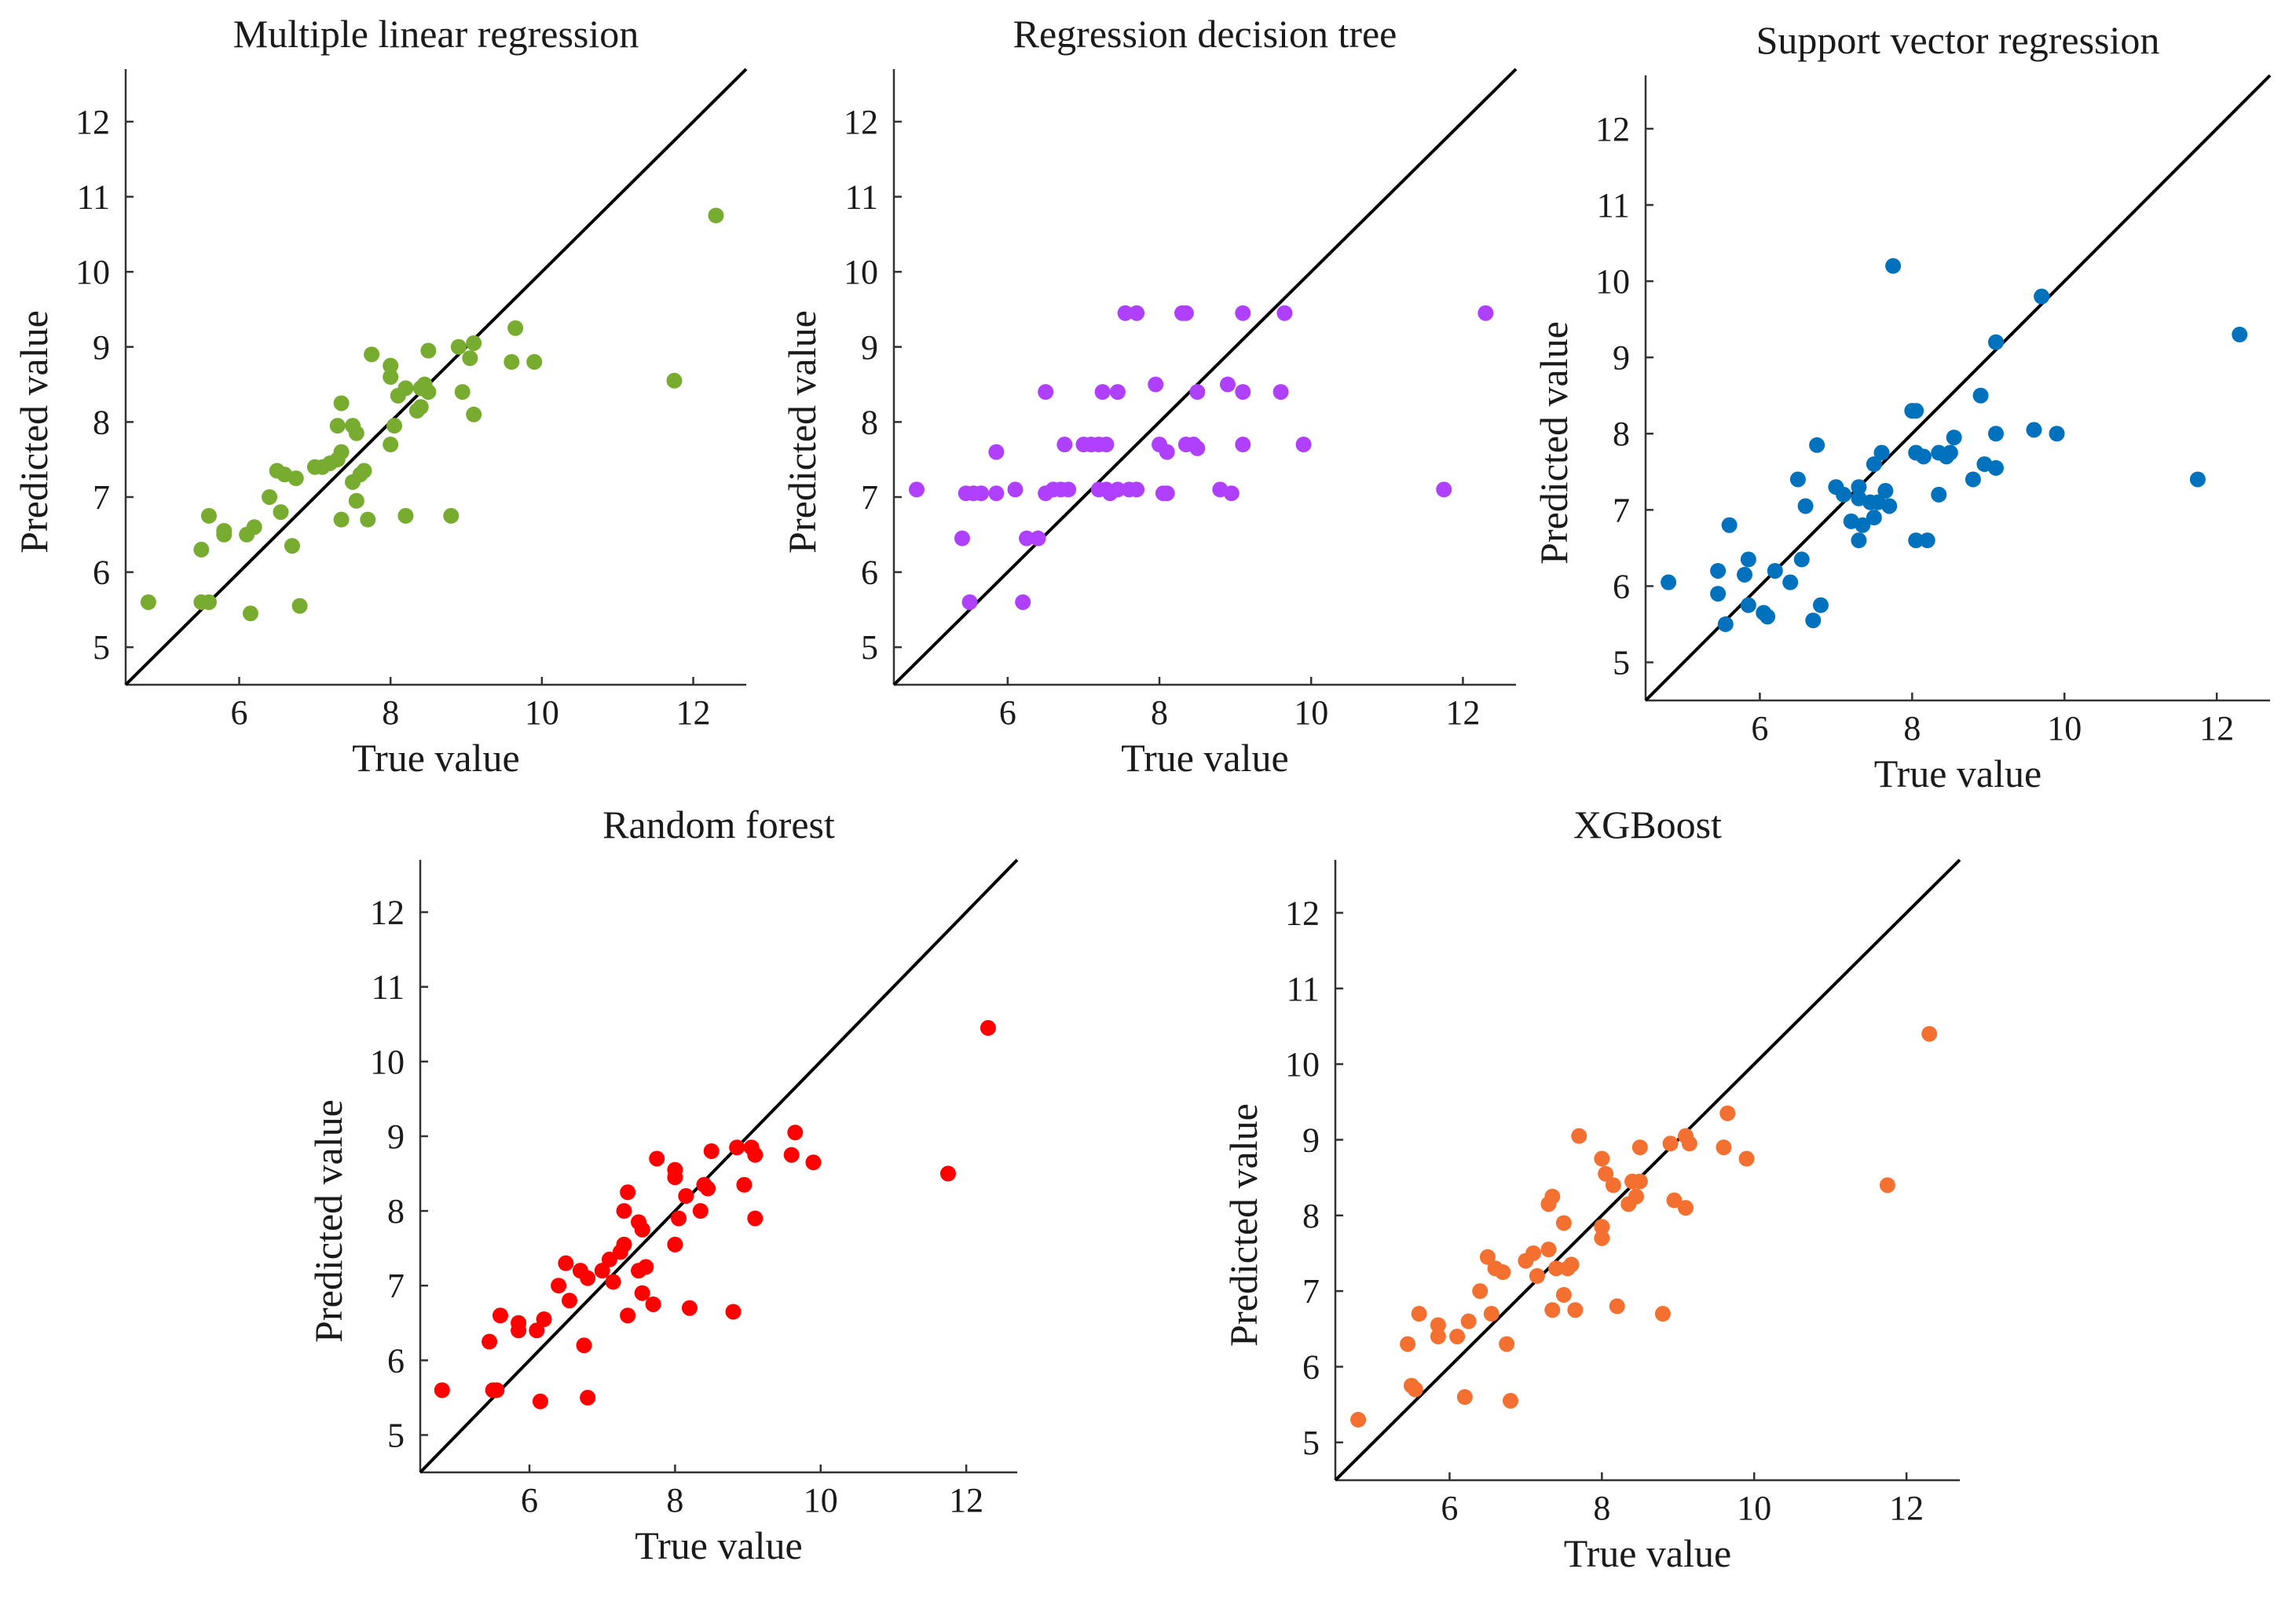 This screenshot has height=1609, width=2296. Describe the element at coordinates (1311, 712) in the screenshot. I see `x-tick-label: 10` at that location.